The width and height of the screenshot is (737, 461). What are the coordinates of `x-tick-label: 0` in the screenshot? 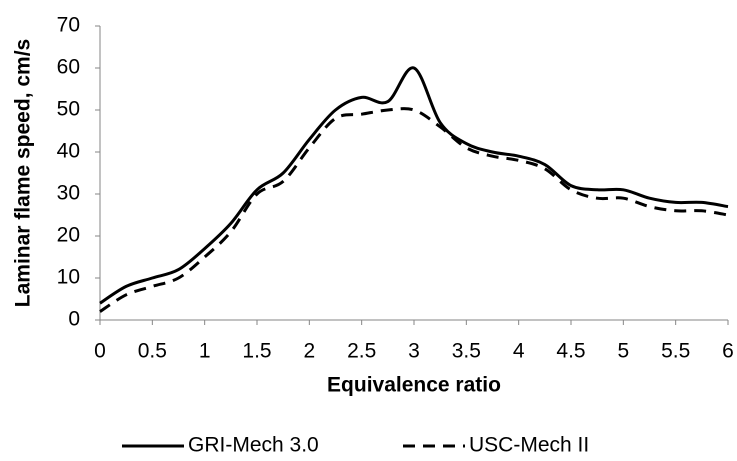 It's located at (100, 351).